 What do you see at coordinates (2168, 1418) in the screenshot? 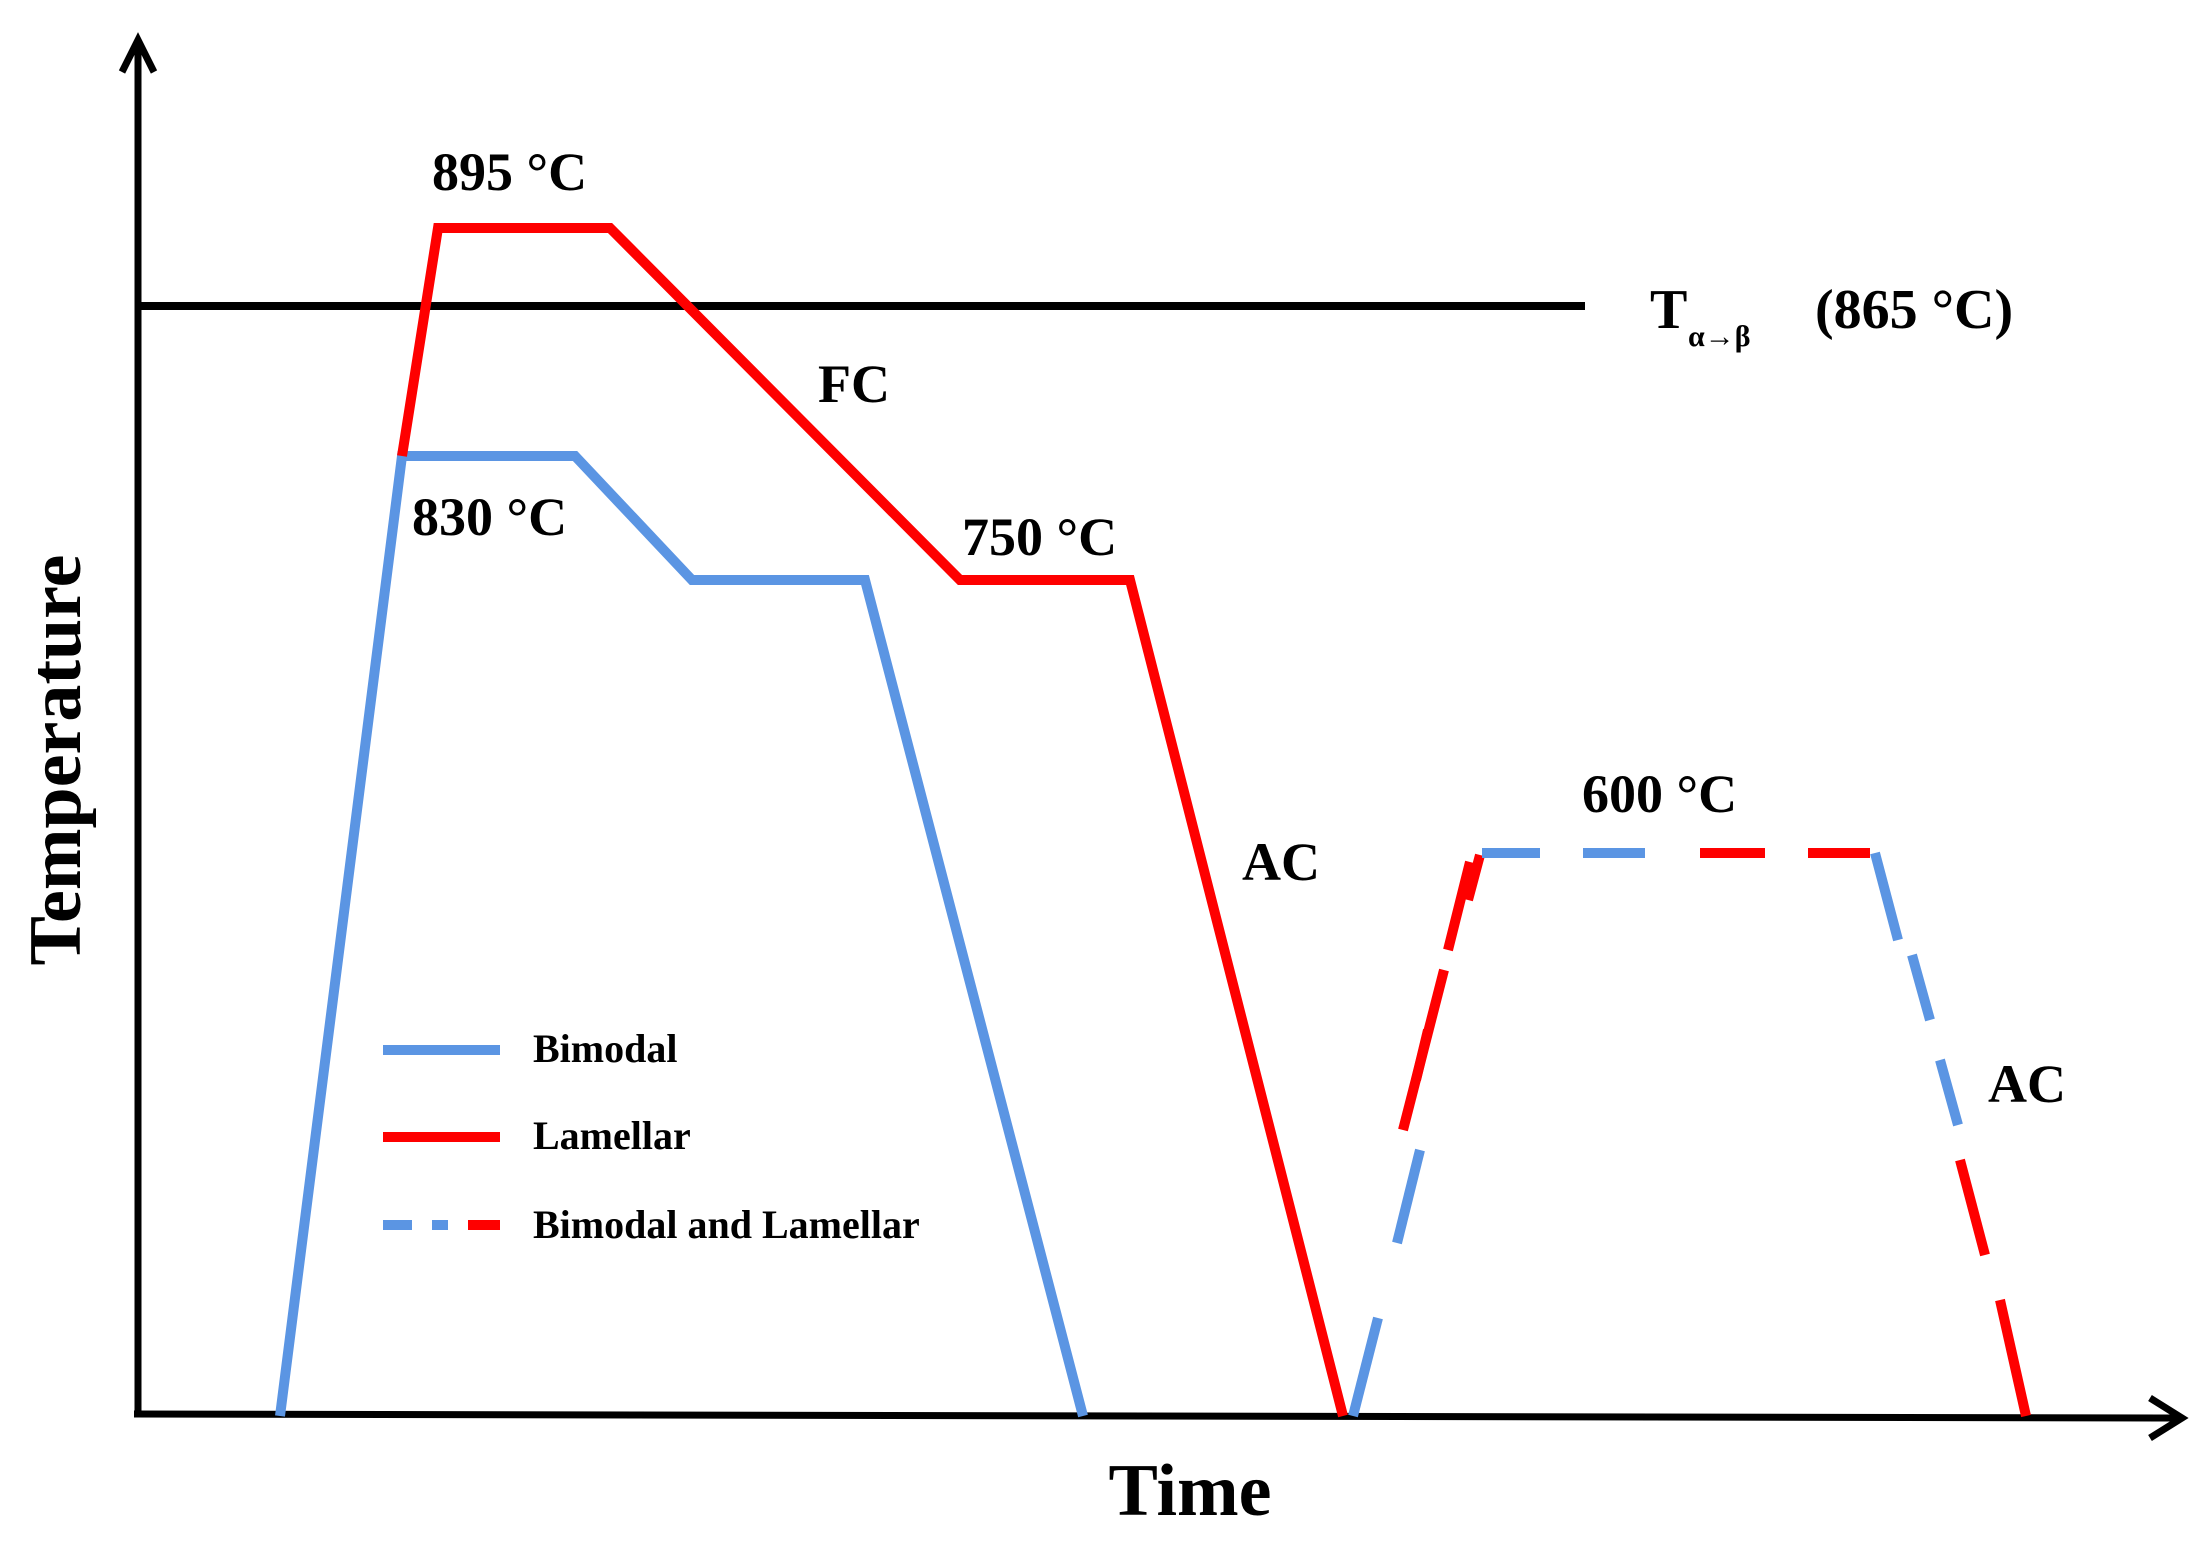
I see `x-axis-arrowhead` at bounding box center [2168, 1418].